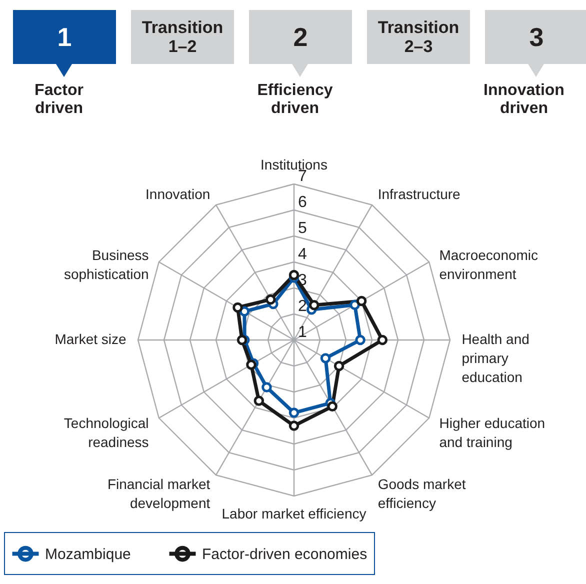 This screenshot has width=586, height=584. I want to click on y-tick-label: 2, so click(302, 306).